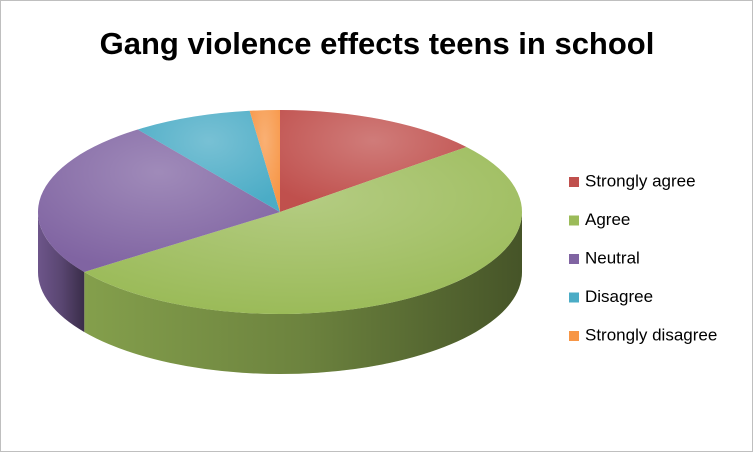 The height and width of the screenshot is (453, 754). I want to click on slice-side-shade, so click(61, 272).